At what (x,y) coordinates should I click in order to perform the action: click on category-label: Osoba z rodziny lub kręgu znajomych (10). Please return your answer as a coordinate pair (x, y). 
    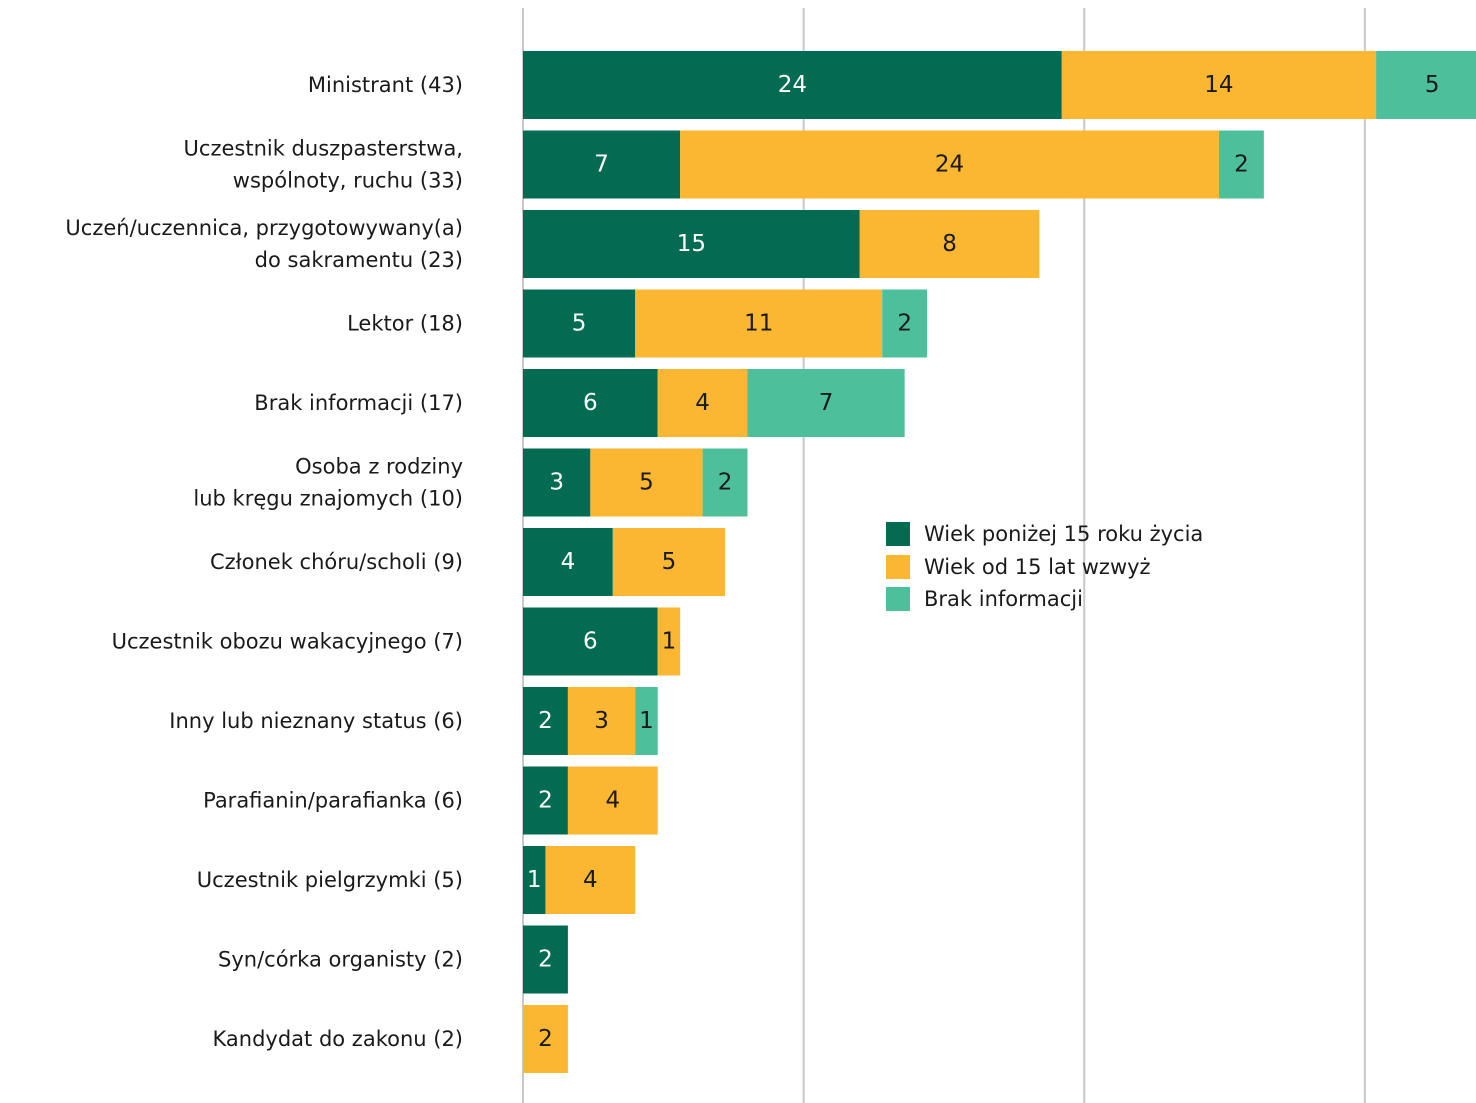
    Looking at the image, I should click on (328, 483).